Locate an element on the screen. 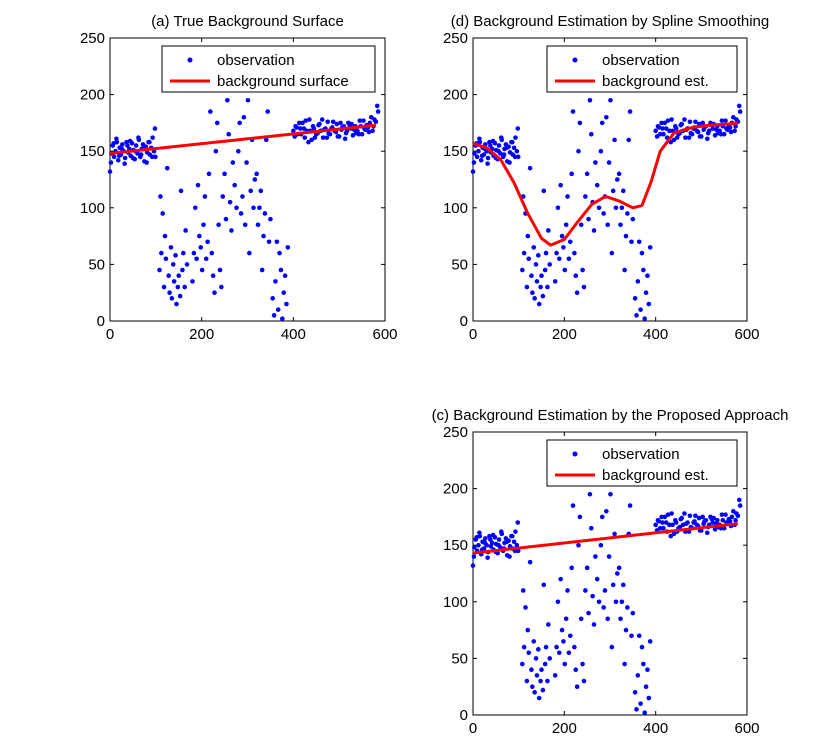  legend-marker is located at coordinates (190, 60).